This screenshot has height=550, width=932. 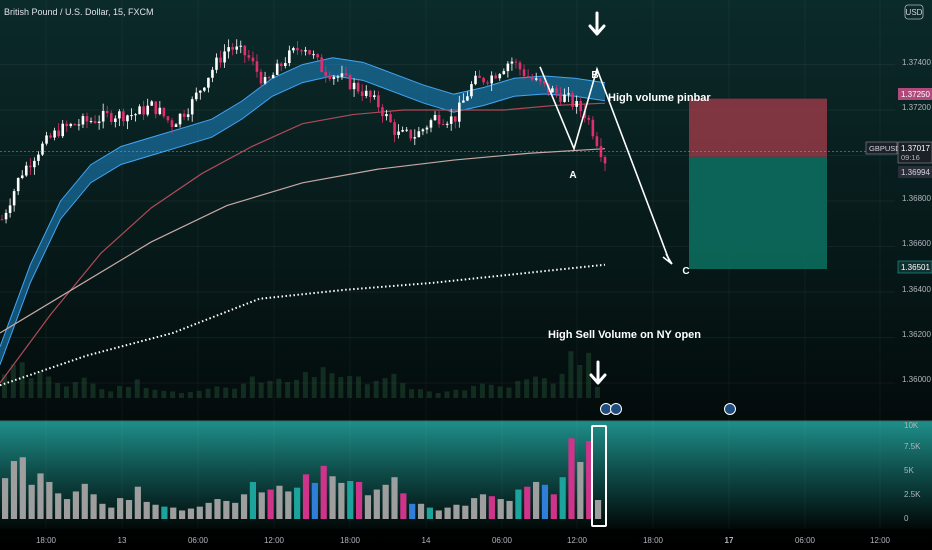 What do you see at coordinates (598, 372) in the screenshot?
I see `down-arrow-icon` at bounding box center [598, 372].